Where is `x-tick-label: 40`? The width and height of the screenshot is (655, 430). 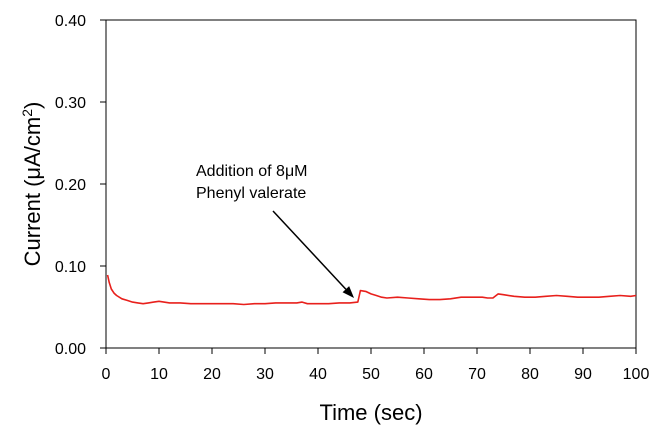 x-tick-label: 40 is located at coordinates (318, 374).